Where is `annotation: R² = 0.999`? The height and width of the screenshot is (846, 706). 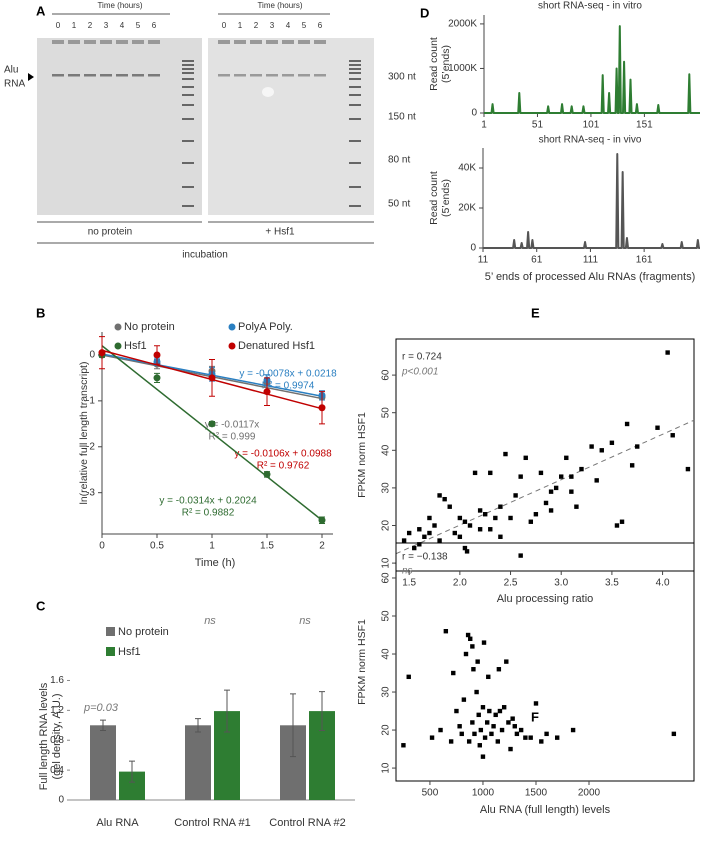 annotation: R² = 0.999 is located at coordinates (232, 437).